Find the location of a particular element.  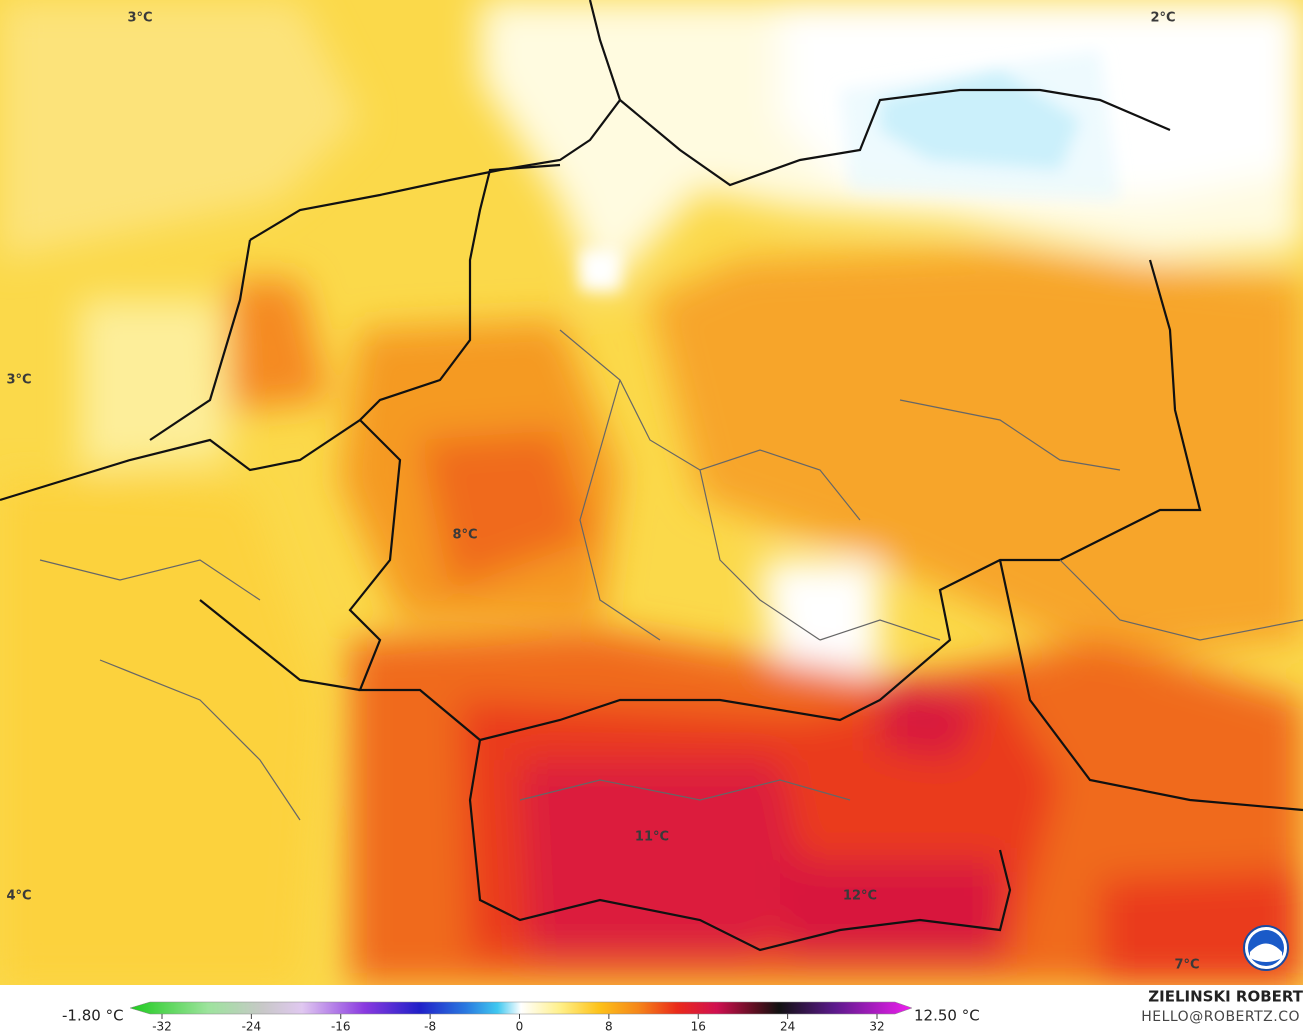

temp-label: 11°C is located at coordinates (652, 837).